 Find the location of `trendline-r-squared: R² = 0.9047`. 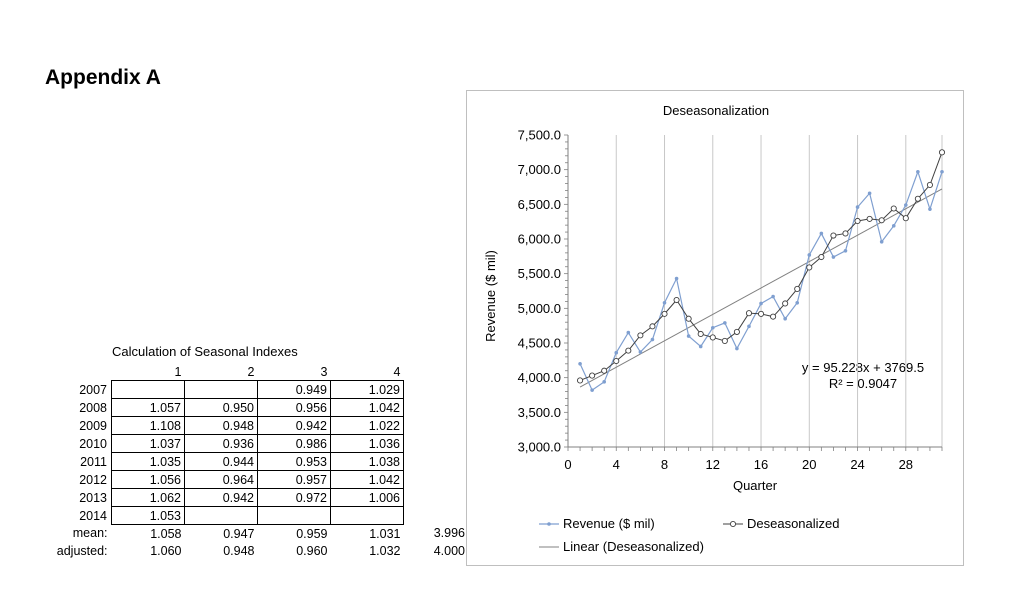

trendline-r-squared: R² = 0.9047 is located at coordinates (863, 383).